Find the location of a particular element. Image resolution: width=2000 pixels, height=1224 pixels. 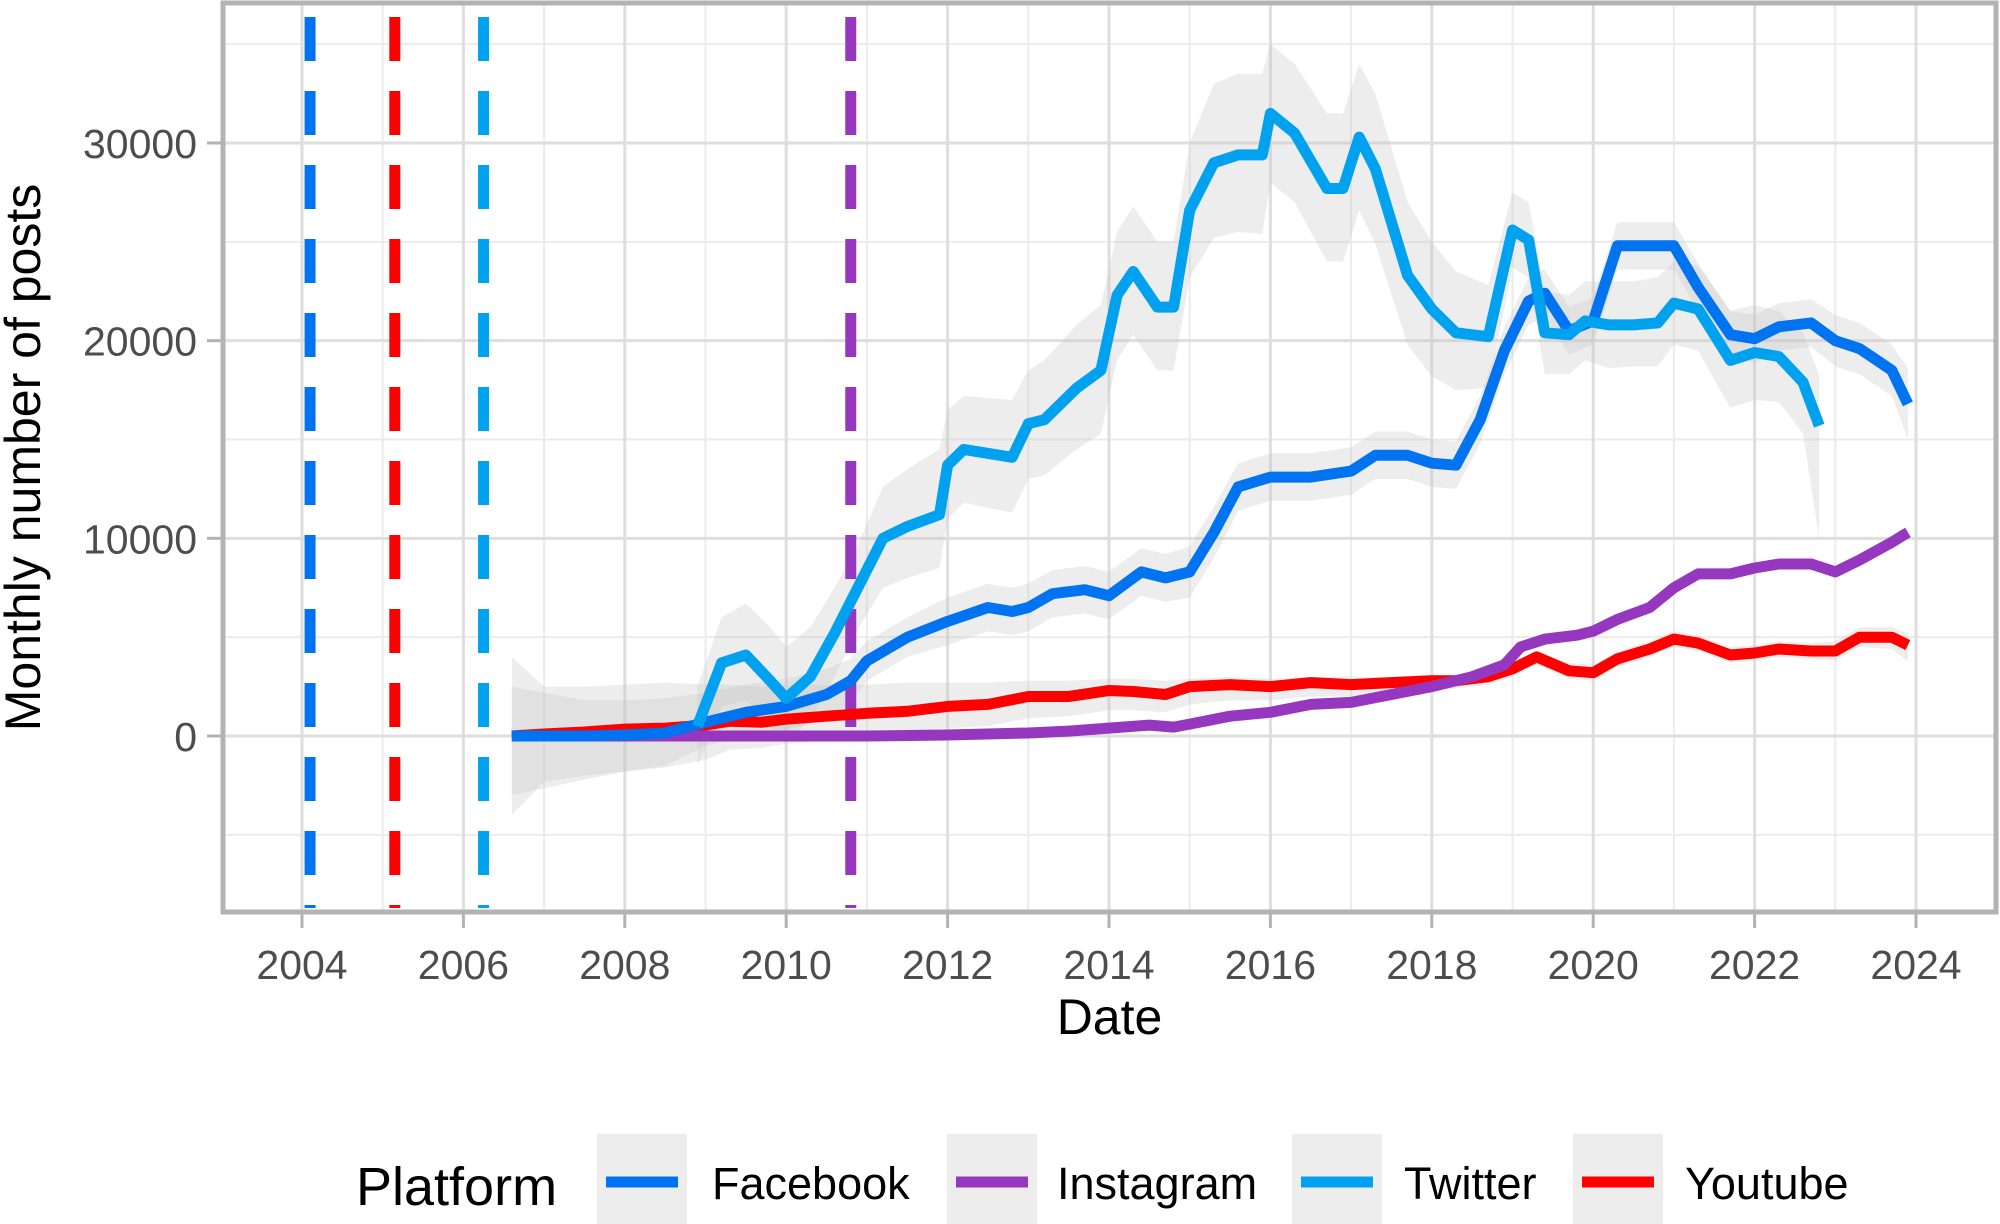

legend-label: Youtube is located at coordinates (1767, 1183).